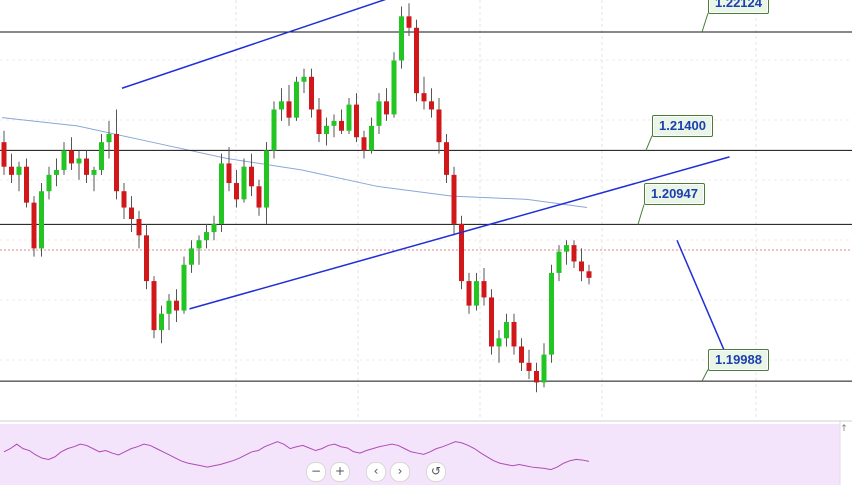 This screenshot has height=485, width=852. Describe the element at coordinates (674, 194) in the screenshot. I see `price-level-label: 1.20947` at that location.